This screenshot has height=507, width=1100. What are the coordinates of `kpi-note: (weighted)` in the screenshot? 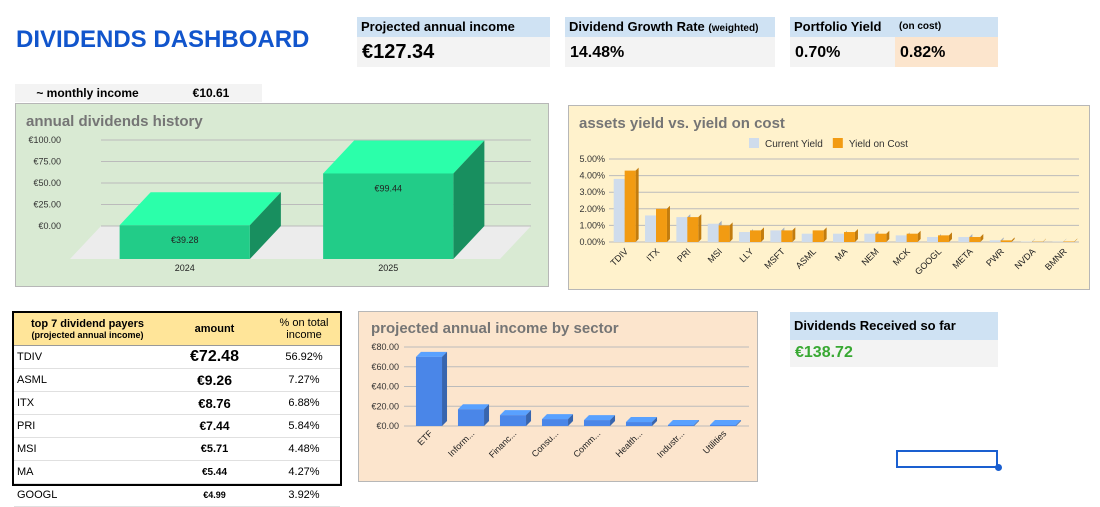 It's located at (733, 28).